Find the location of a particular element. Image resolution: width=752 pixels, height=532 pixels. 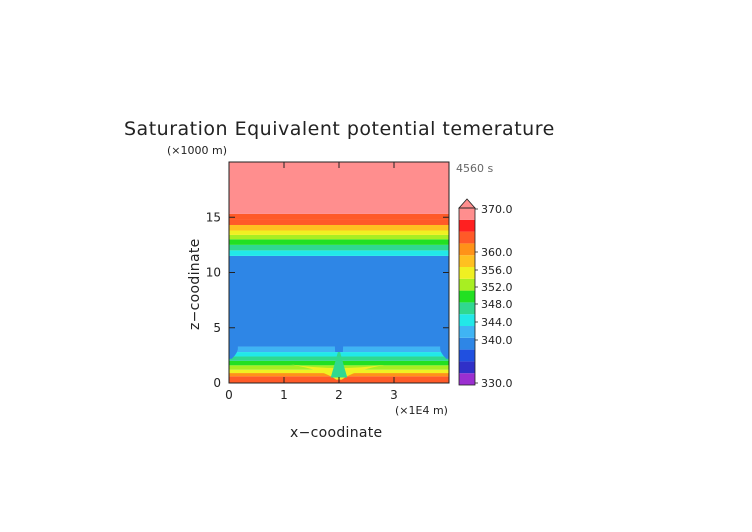

x-axis: 0 1 2 3 is located at coordinates (311, 282).